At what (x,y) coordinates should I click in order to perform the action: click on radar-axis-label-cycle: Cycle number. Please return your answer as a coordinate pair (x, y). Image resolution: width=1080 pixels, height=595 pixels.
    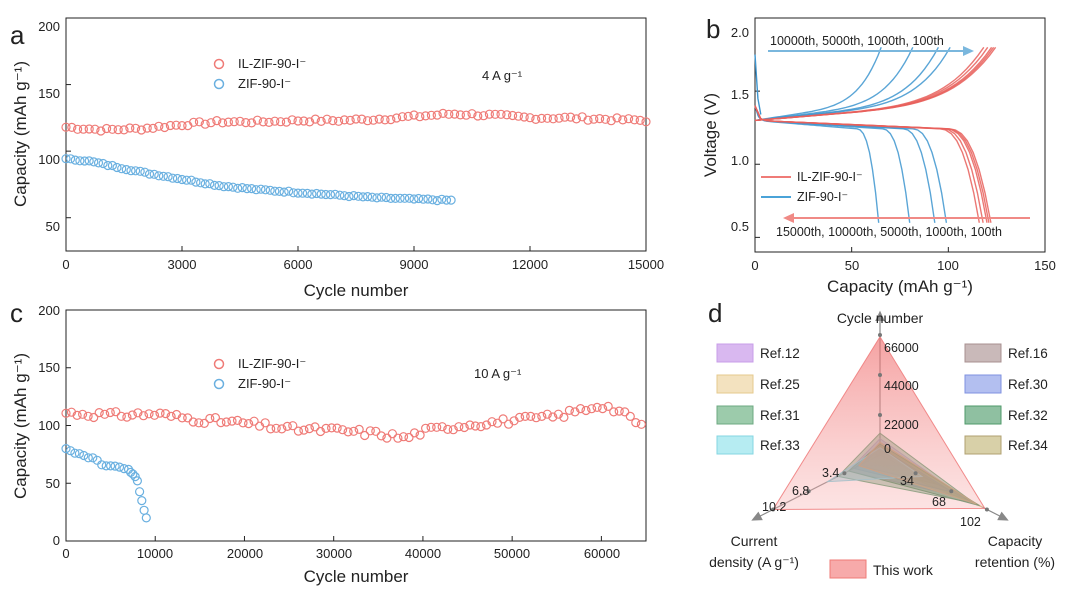
    Looking at the image, I should click on (880, 318).